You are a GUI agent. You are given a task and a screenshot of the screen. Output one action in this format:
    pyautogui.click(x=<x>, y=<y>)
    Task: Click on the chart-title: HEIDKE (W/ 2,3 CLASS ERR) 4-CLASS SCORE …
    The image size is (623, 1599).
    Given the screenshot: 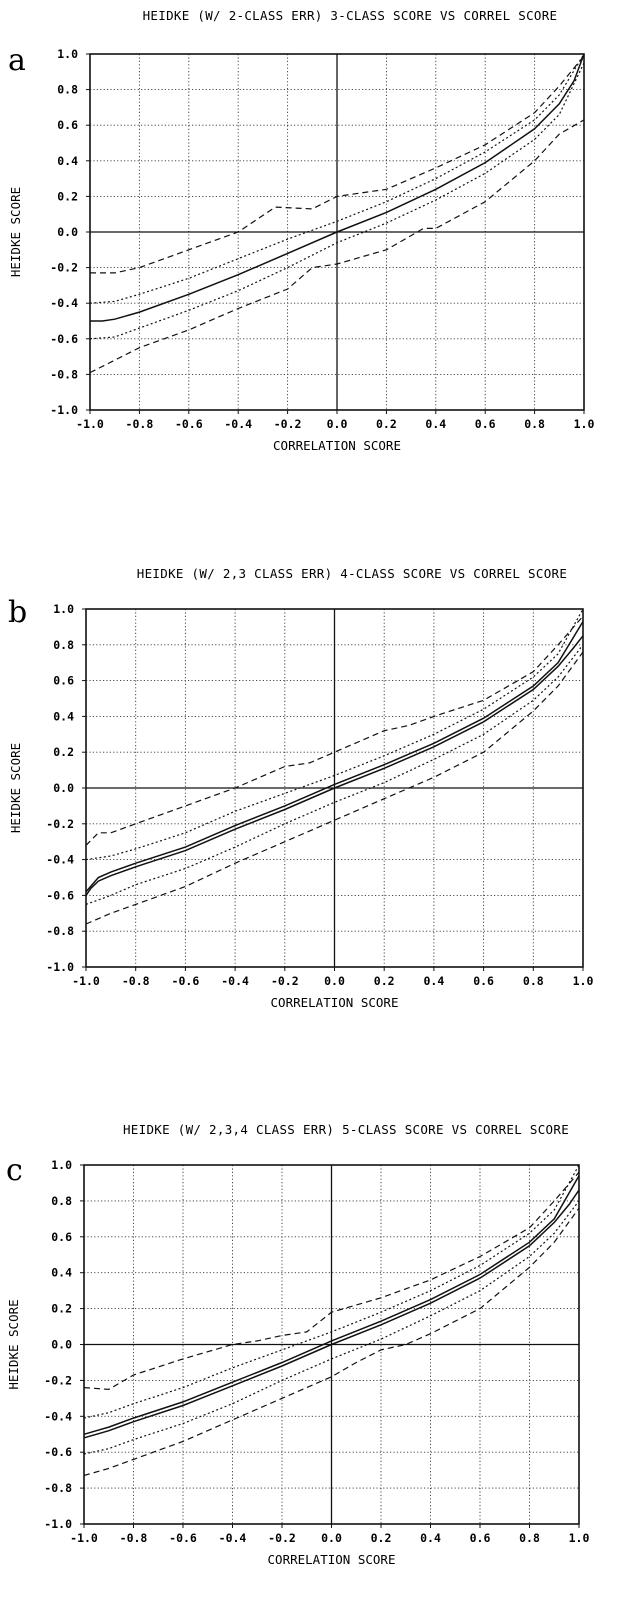 What is the action you would take?
    pyautogui.click(x=352, y=573)
    